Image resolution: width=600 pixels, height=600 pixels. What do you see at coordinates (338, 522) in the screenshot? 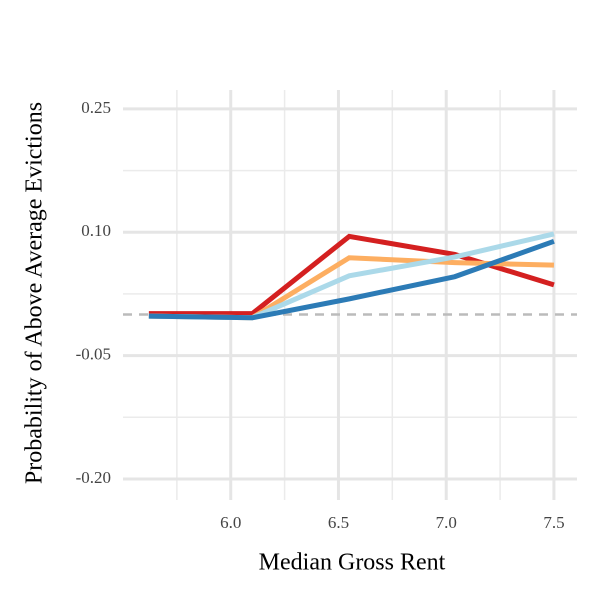
I see `x-tick-label: 6.5` at bounding box center [338, 522].